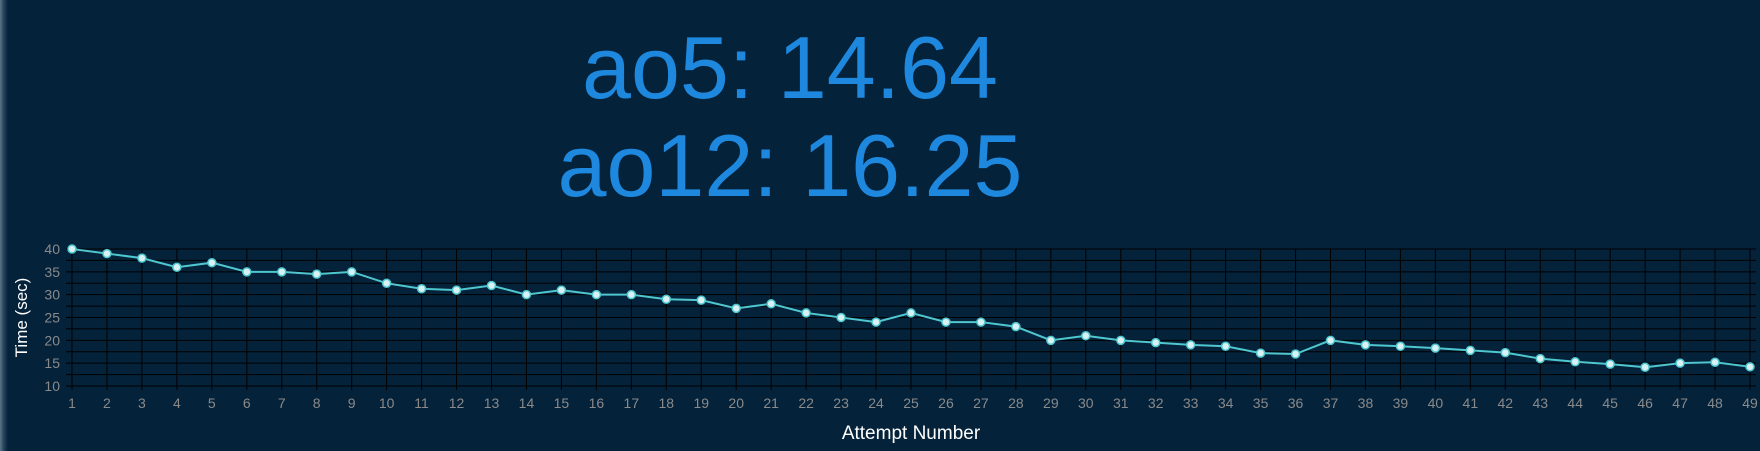 The height and width of the screenshot is (451, 1760). I want to click on x-tick-label: 26, so click(946, 403).